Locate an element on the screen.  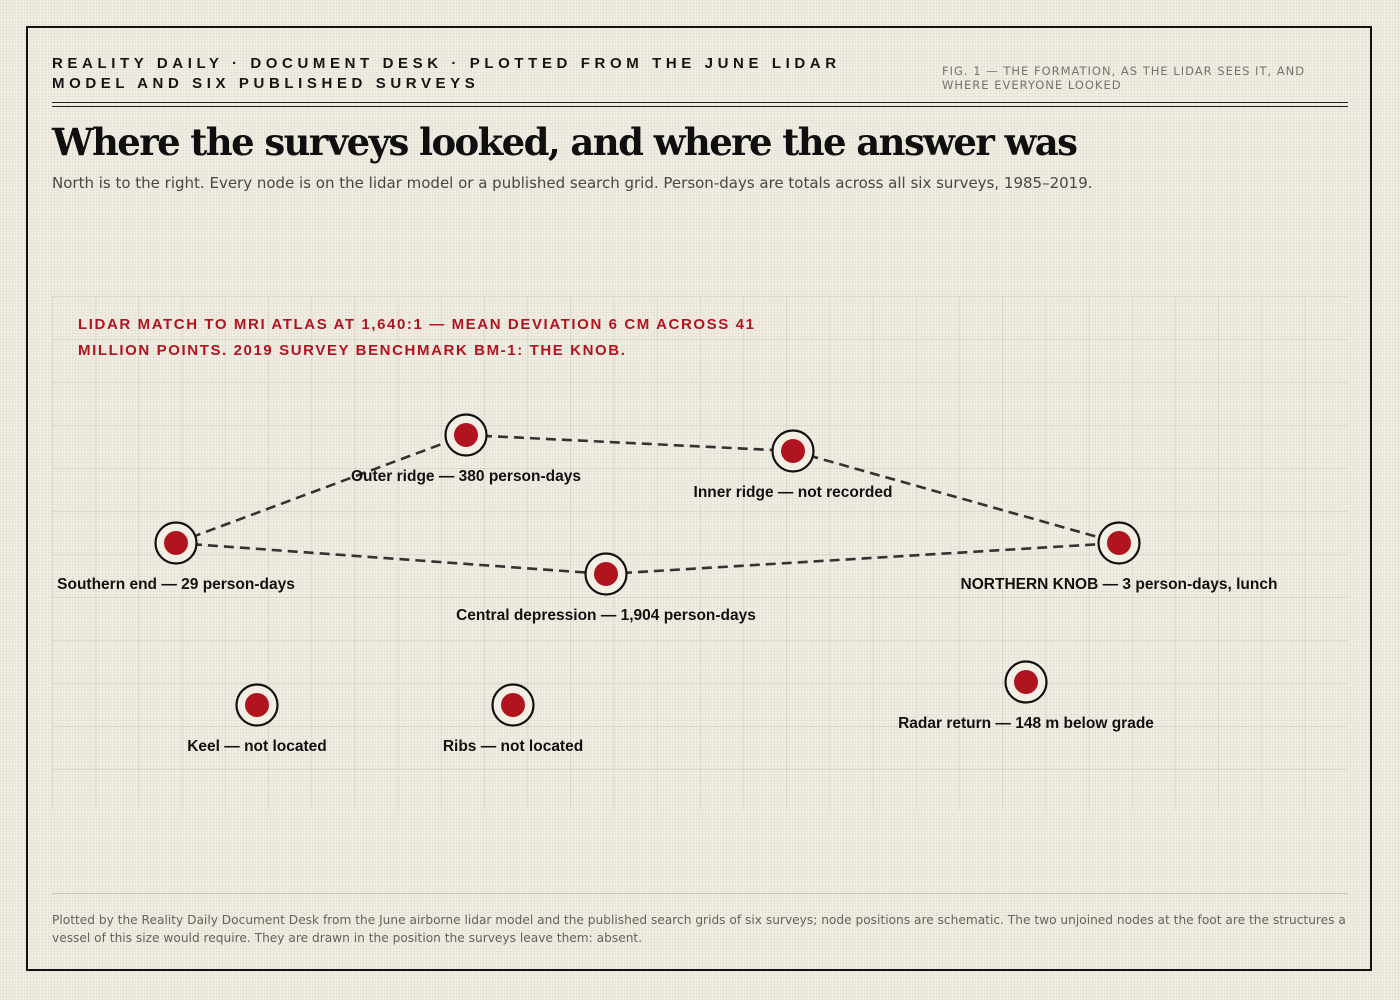
node-ribs: Ribs — not located is located at coordinates (513, 719).